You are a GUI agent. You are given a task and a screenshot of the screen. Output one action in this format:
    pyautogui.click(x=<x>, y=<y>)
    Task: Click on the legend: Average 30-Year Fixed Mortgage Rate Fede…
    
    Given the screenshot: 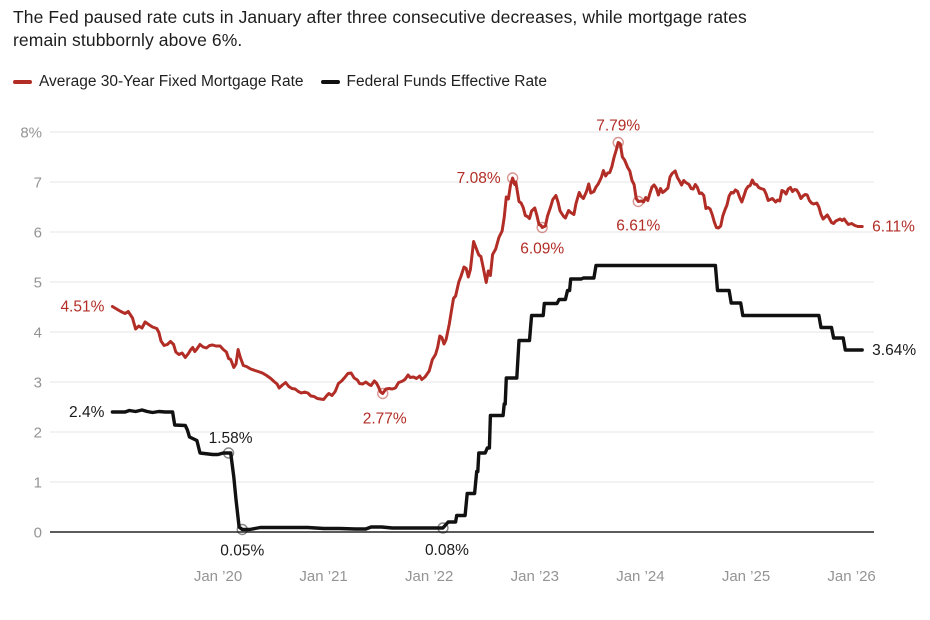 What is the action you would take?
    pyautogui.click(x=280, y=82)
    